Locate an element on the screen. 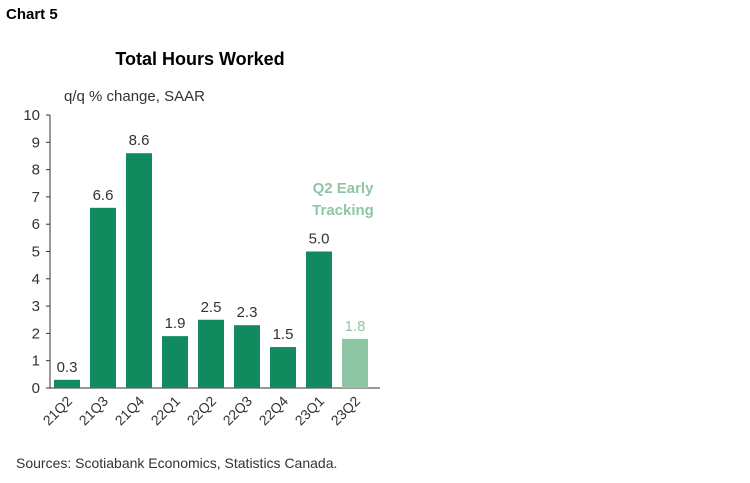  y-tick-label: 2 is located at coordinates (36, 333).